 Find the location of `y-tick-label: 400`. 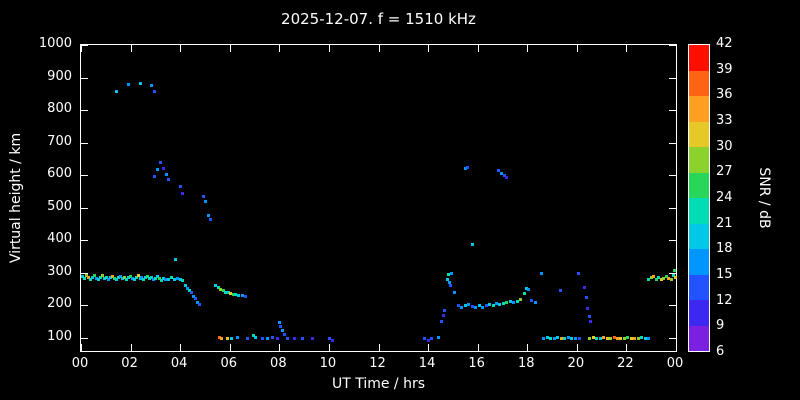

y-tick-label: 400 is located at coordinates (59, 239).